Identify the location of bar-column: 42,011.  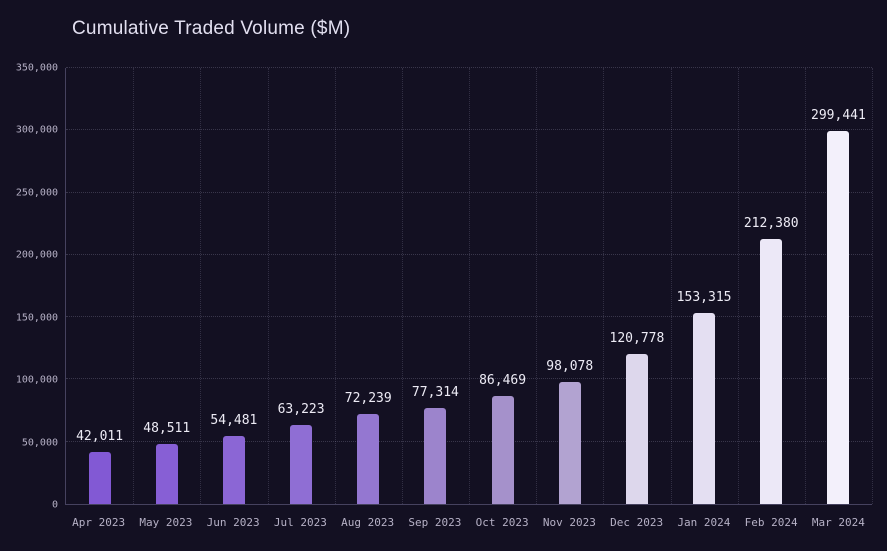
(99, 286).